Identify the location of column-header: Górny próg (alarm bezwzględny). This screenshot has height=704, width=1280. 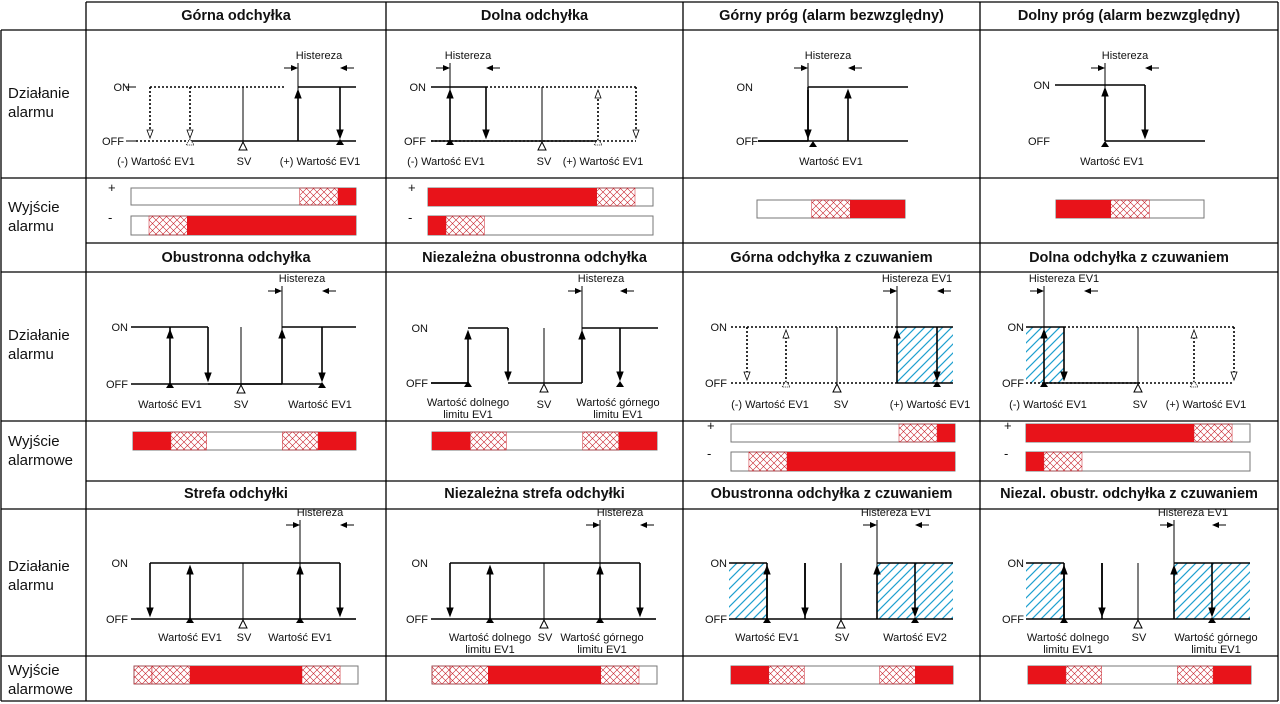
(831, 16).